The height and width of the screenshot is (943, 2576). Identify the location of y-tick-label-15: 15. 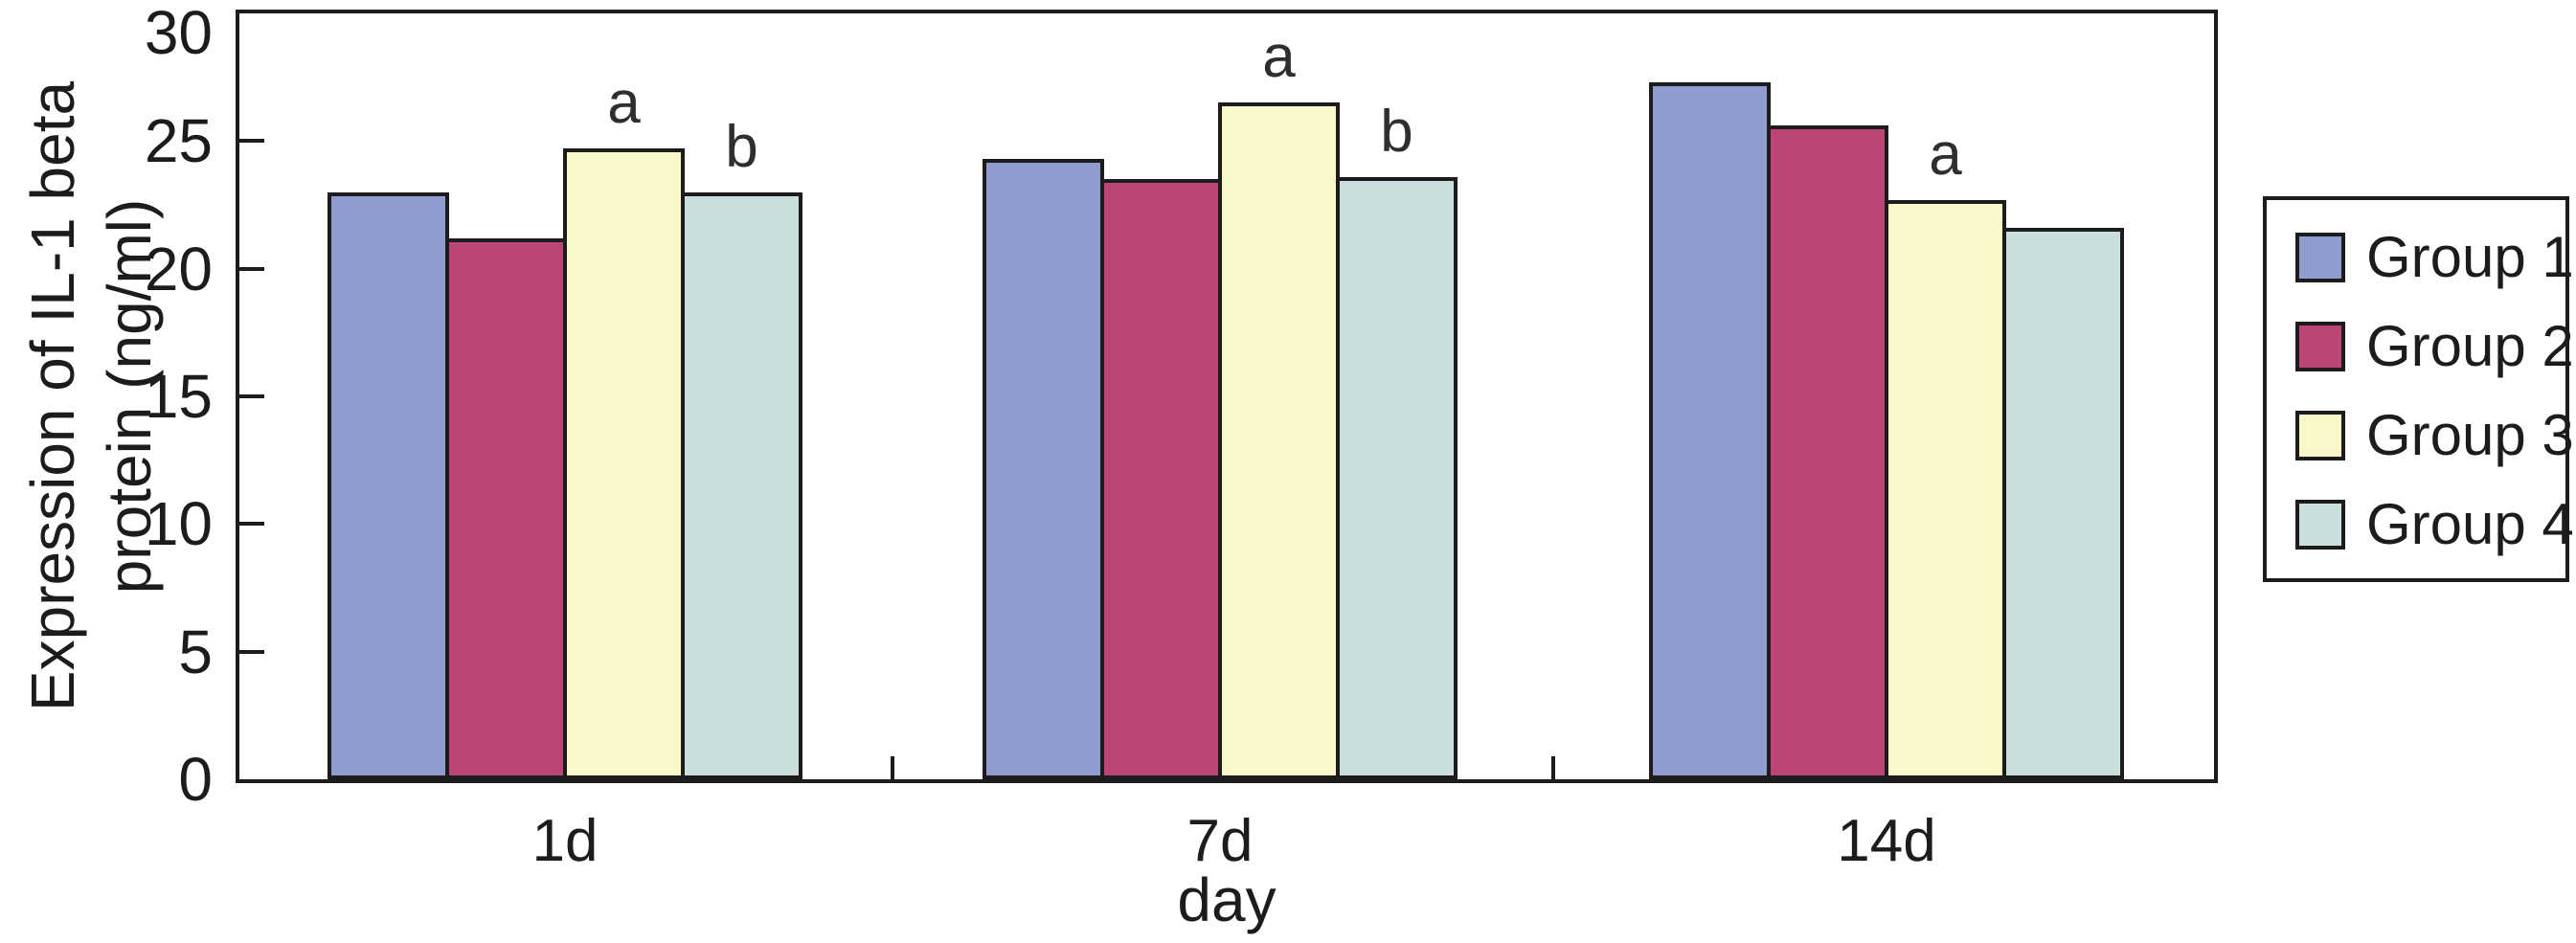
(178, 396).